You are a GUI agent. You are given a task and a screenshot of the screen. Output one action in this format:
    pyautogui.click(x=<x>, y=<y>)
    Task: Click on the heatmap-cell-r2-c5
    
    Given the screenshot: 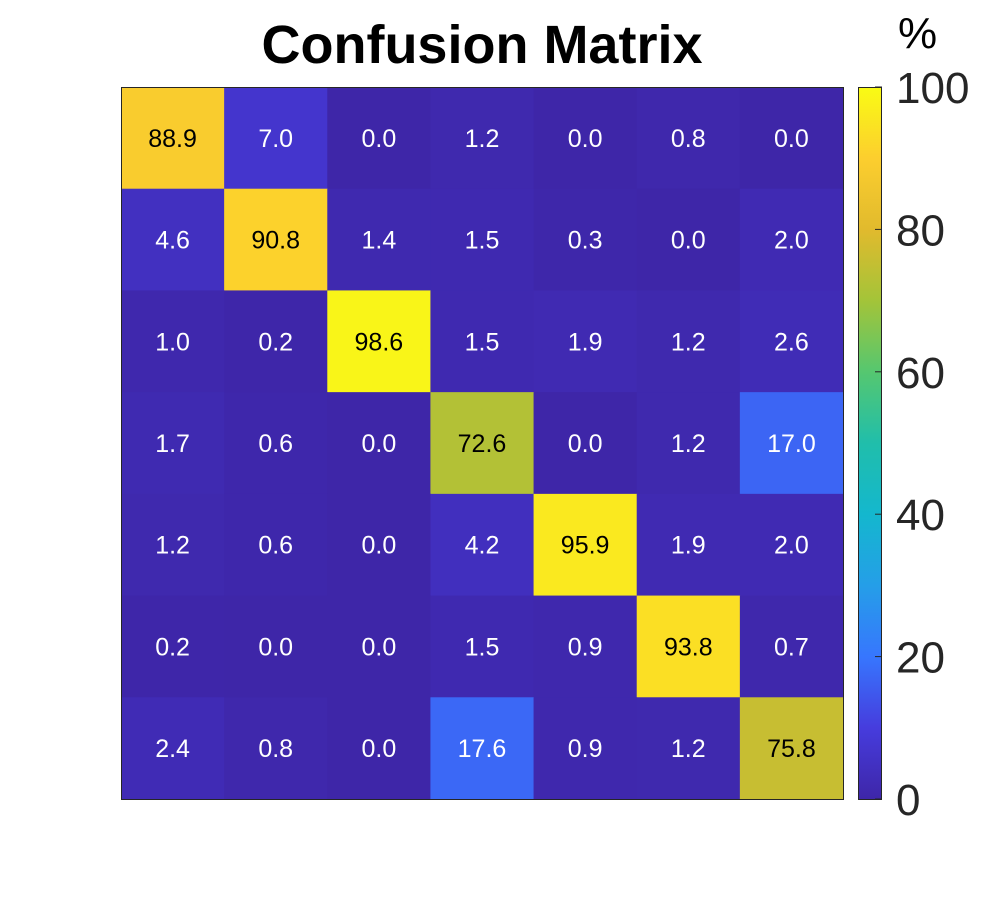 What is the action you would take?
    pyautogui.click(x=585, y=239)
    